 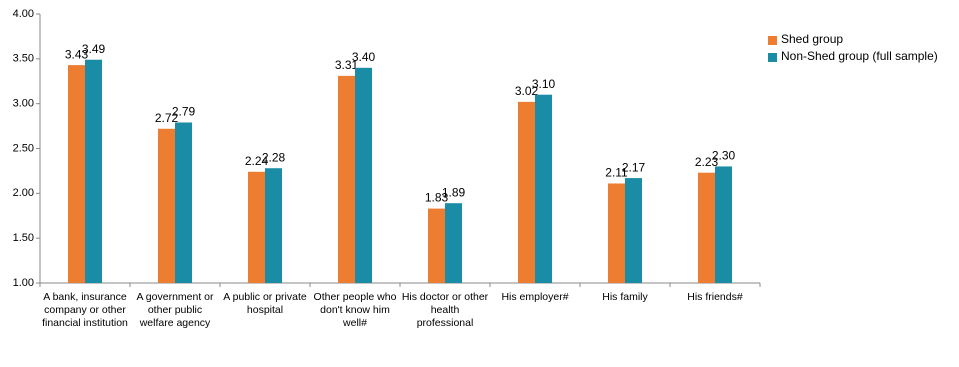 I want to click on x-tick-label: Other people who don't know him well#, so click(x=355, y=310).